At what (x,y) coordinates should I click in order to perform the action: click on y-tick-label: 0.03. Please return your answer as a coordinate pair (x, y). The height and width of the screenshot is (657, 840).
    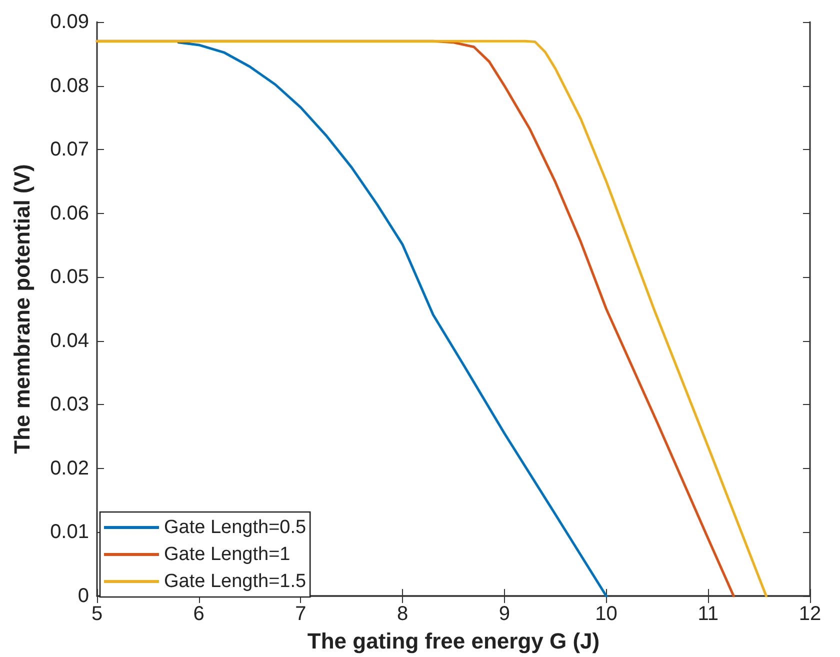
    Looking at the image, I should click on (69, 405).